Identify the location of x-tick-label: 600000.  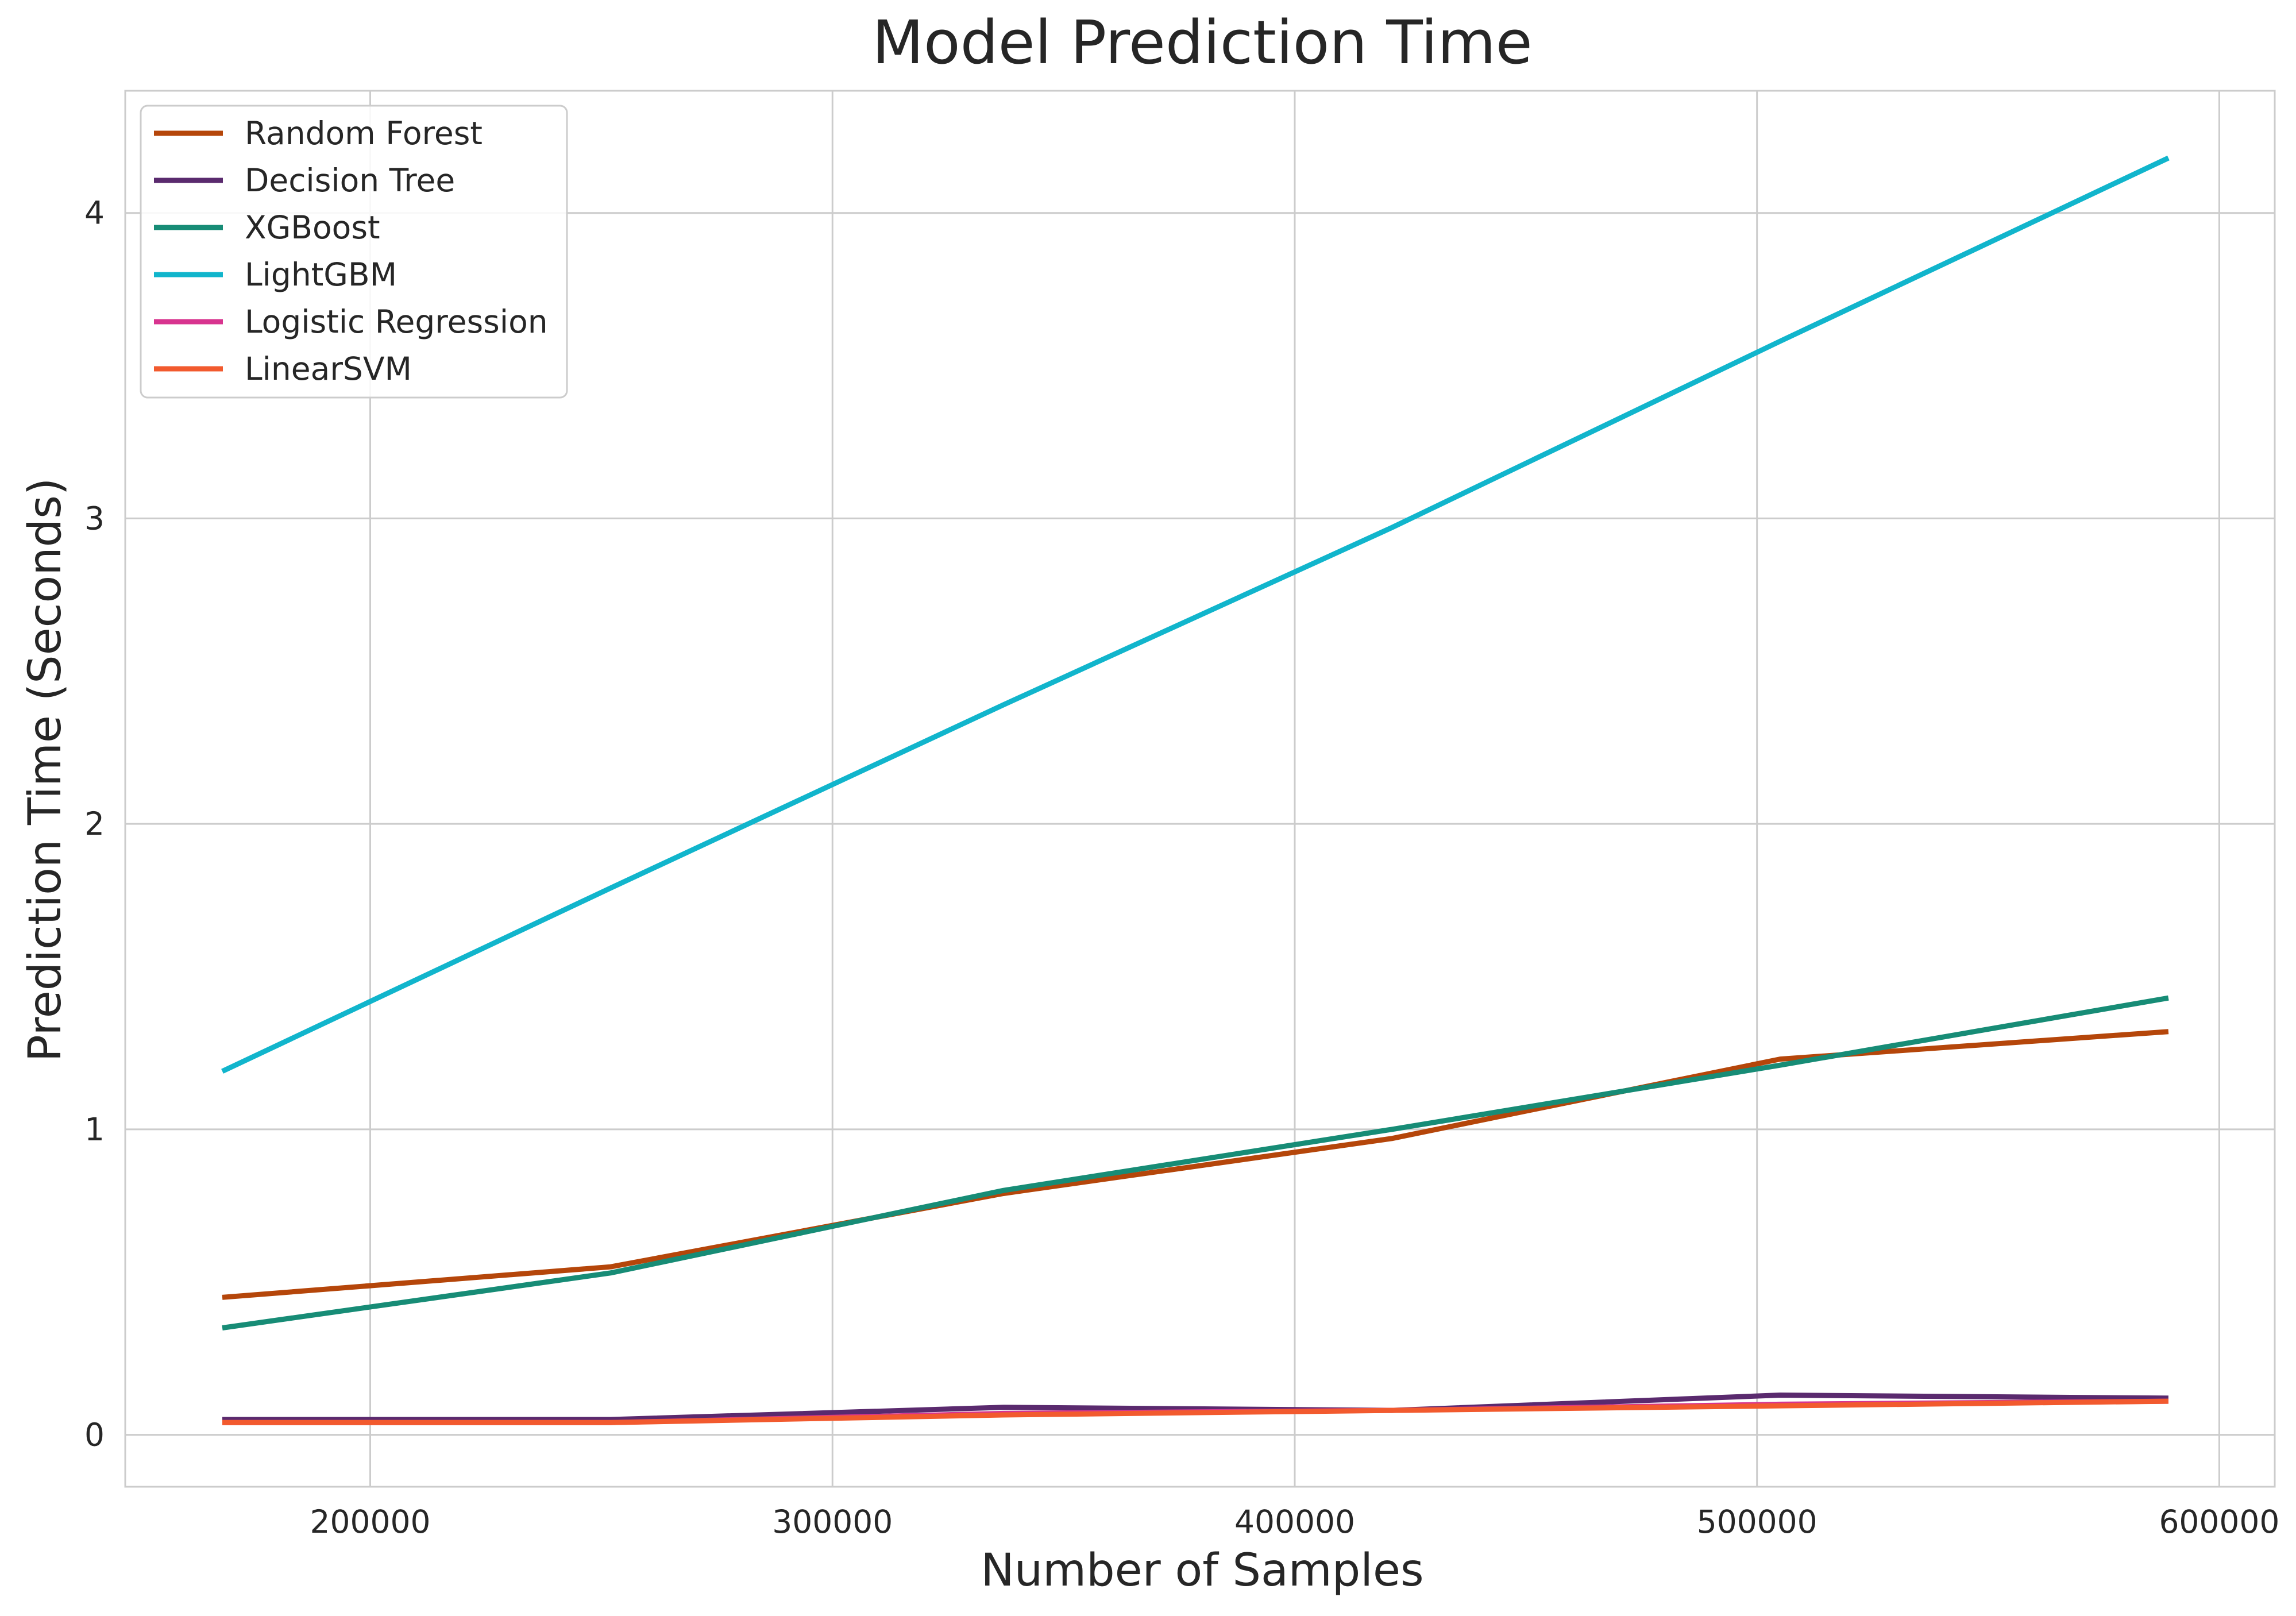
(2219, 1521).